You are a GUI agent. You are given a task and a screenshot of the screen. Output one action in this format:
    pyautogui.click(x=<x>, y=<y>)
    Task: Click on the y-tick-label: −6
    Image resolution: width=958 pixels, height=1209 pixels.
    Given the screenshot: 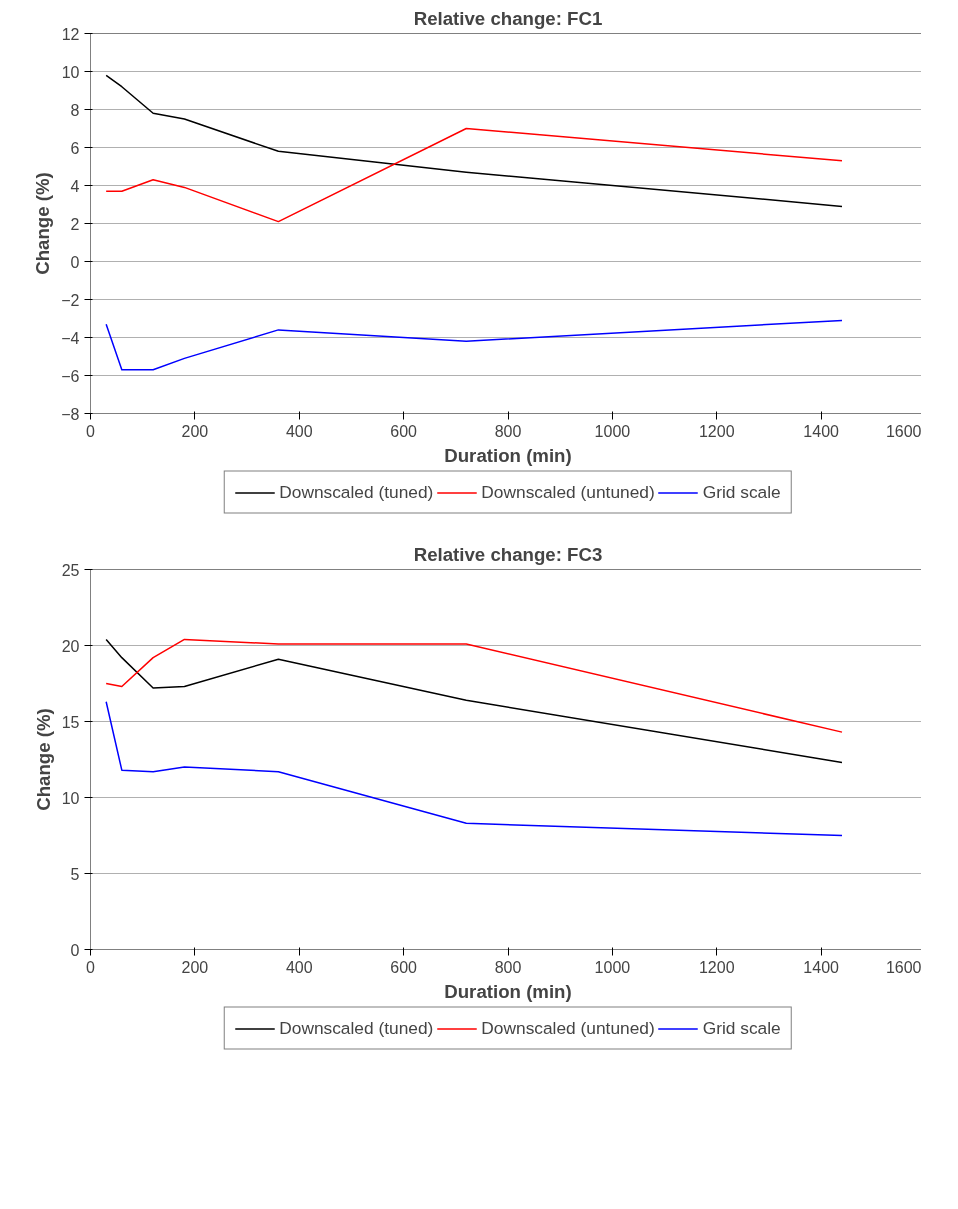 What is the action you would take?
    pyautogui.click(x=70, y=376)
    